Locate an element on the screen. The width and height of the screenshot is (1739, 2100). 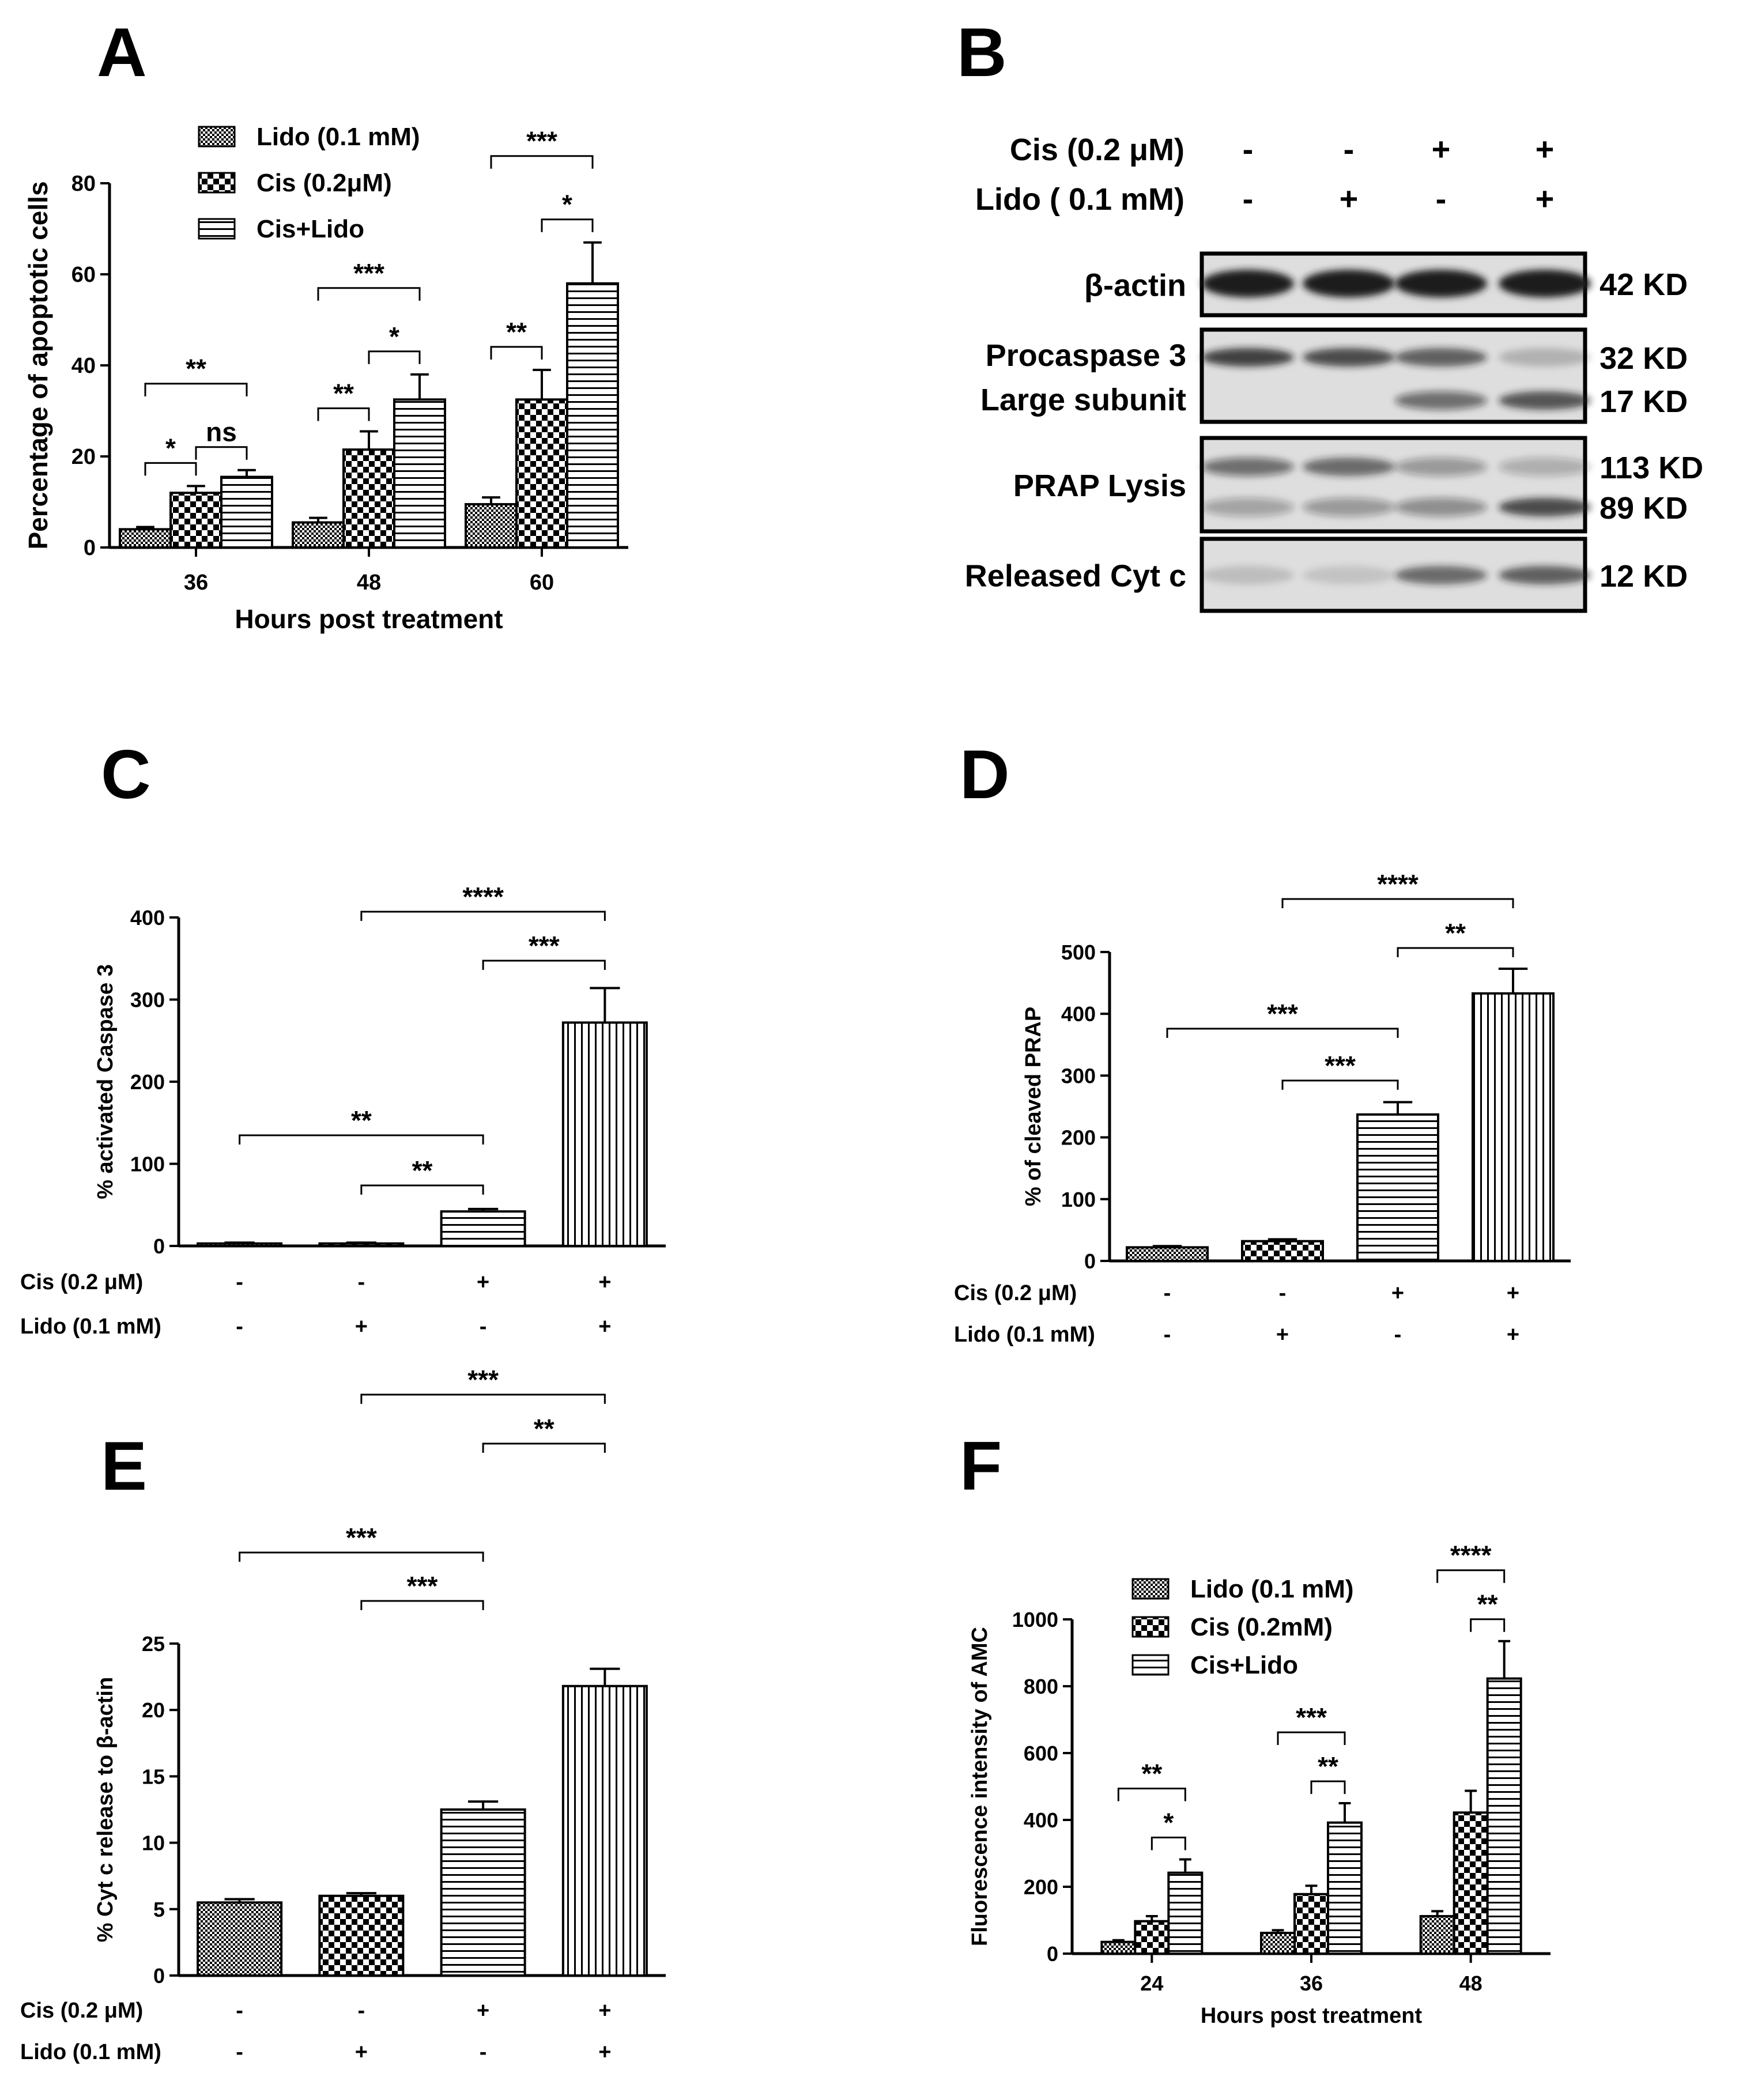
panel-label-e: E is located at coordinates (124, 1466).